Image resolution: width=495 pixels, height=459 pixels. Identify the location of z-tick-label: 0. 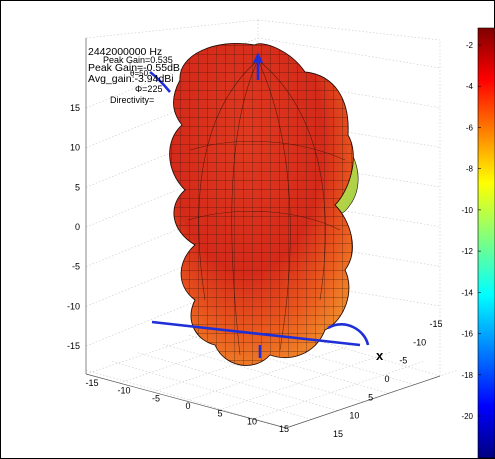
(77, 227).